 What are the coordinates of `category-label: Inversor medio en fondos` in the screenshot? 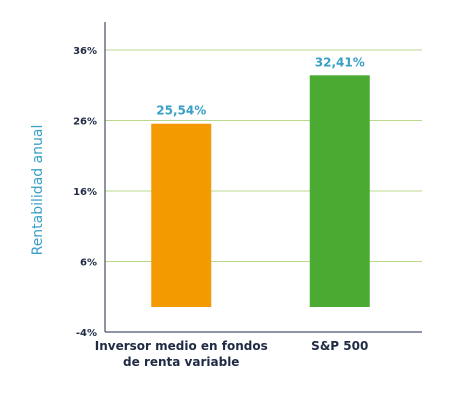 It's located at (181, 346).